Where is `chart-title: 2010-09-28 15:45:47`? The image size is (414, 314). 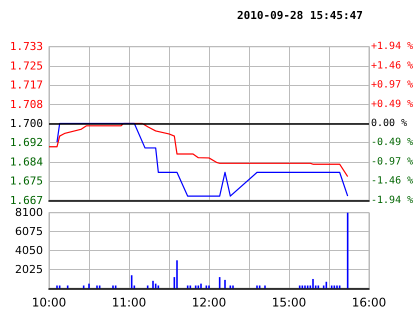 chart-title: 2010-09-28 15:45:47 is located at coordinates (300, 15).